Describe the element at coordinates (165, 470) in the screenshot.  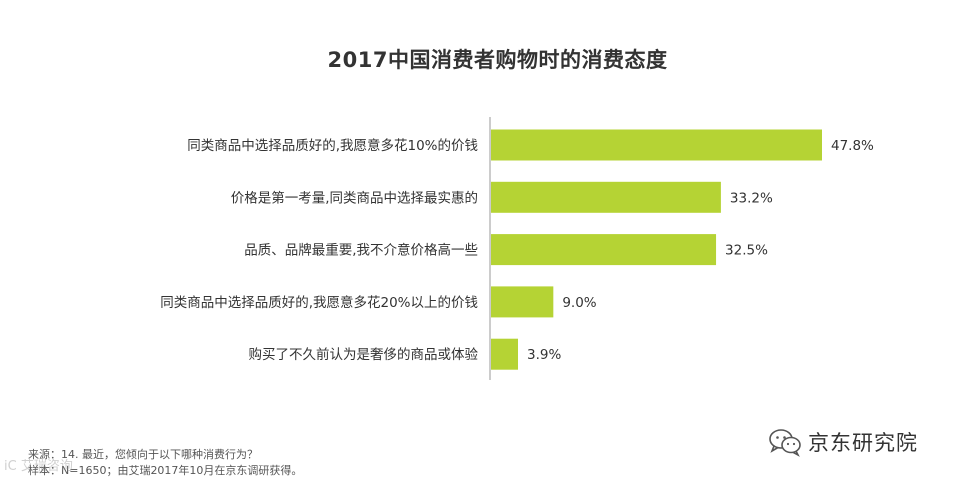
I see `footnote-sample: 样本：N=1650；由艾瑞2017年10月在京东调研获得。` at that location.